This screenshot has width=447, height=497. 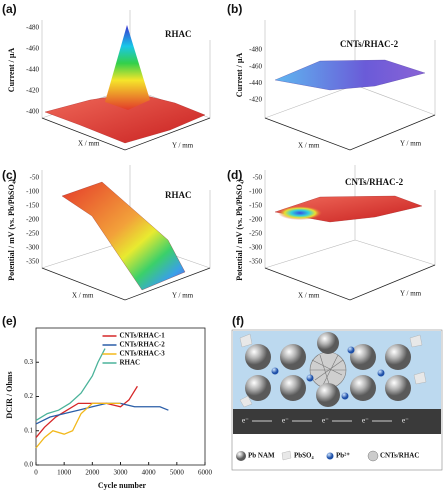 What do you see at coordinates (143, 336) in the screenshot?
I see `legend-label: CNTs/RHAC-1` at bounding box center [143, 336].